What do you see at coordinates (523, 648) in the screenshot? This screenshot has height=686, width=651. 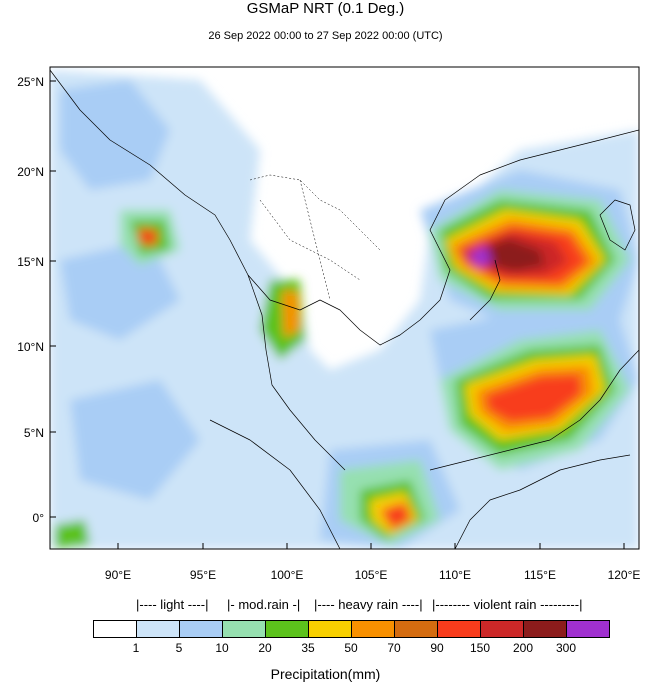 I see `legend-threshold-label: 200` at bounding box center [523, 648].